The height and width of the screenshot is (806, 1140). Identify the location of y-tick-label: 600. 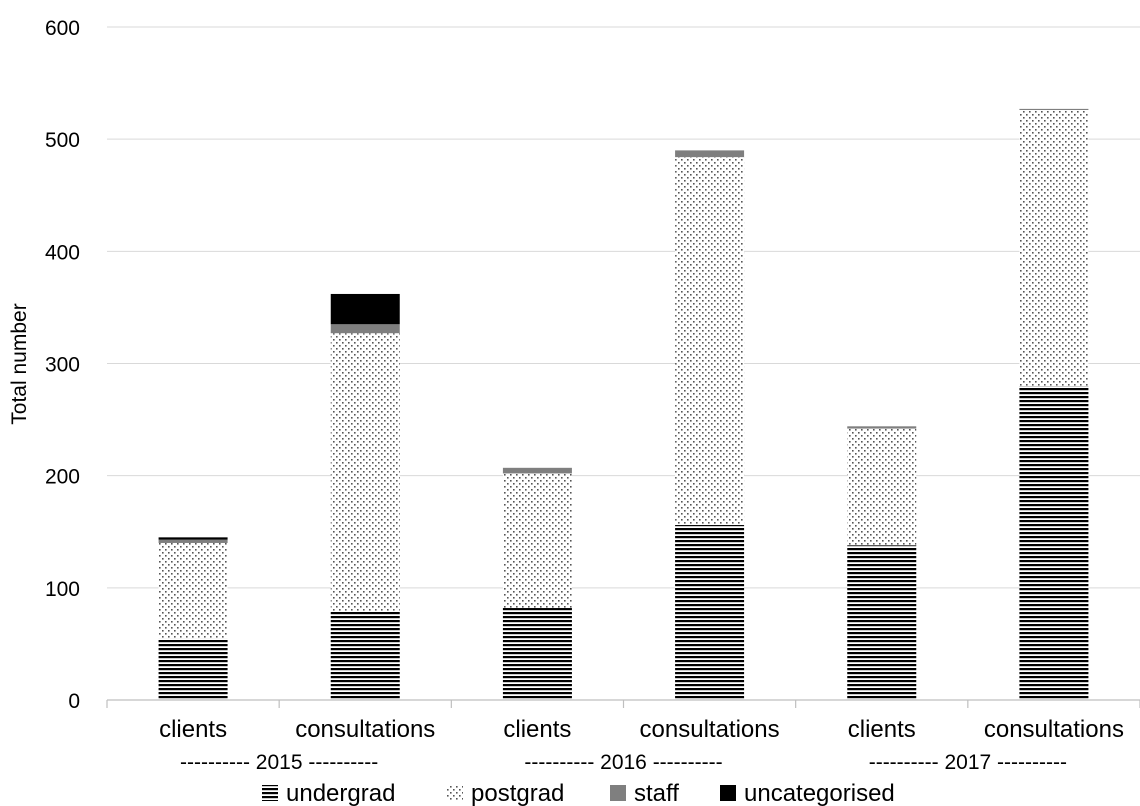
(62, 28).